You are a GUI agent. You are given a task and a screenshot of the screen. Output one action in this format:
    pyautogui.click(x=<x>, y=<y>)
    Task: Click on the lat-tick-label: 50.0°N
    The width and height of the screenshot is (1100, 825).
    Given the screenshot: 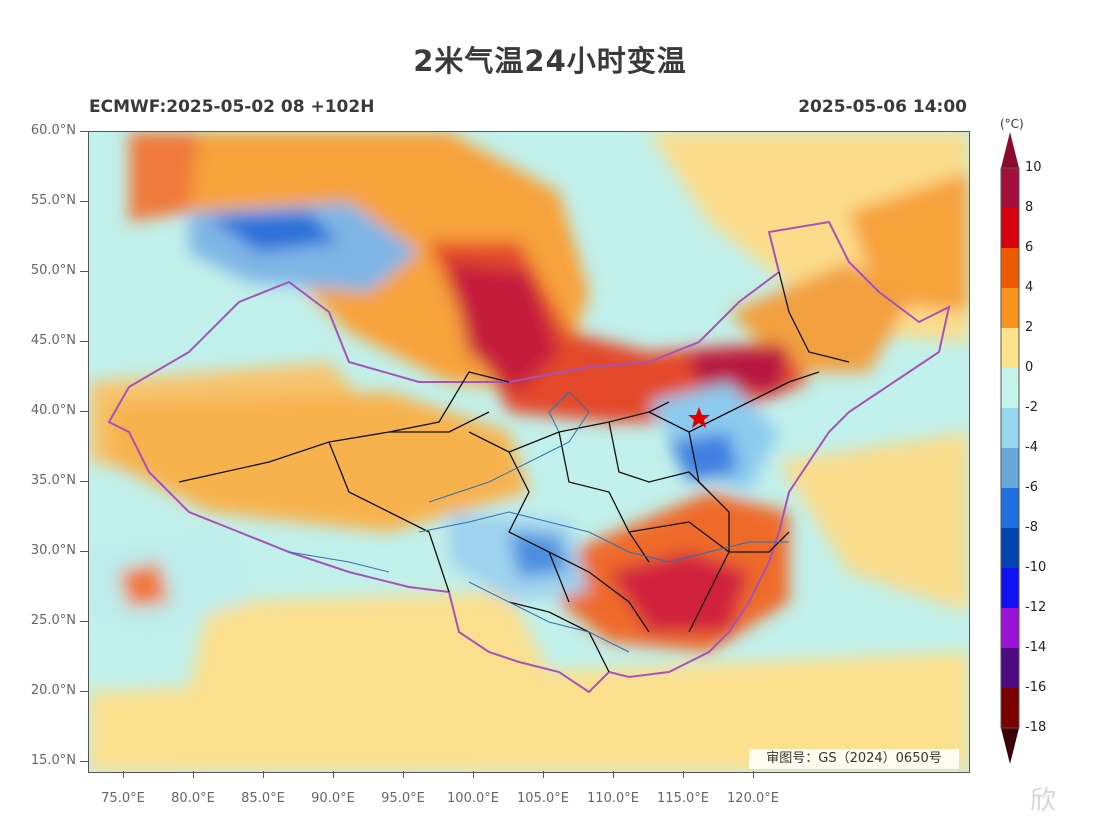 What is the action you would take?
    pyautogui.click(x=53, y=270)
    